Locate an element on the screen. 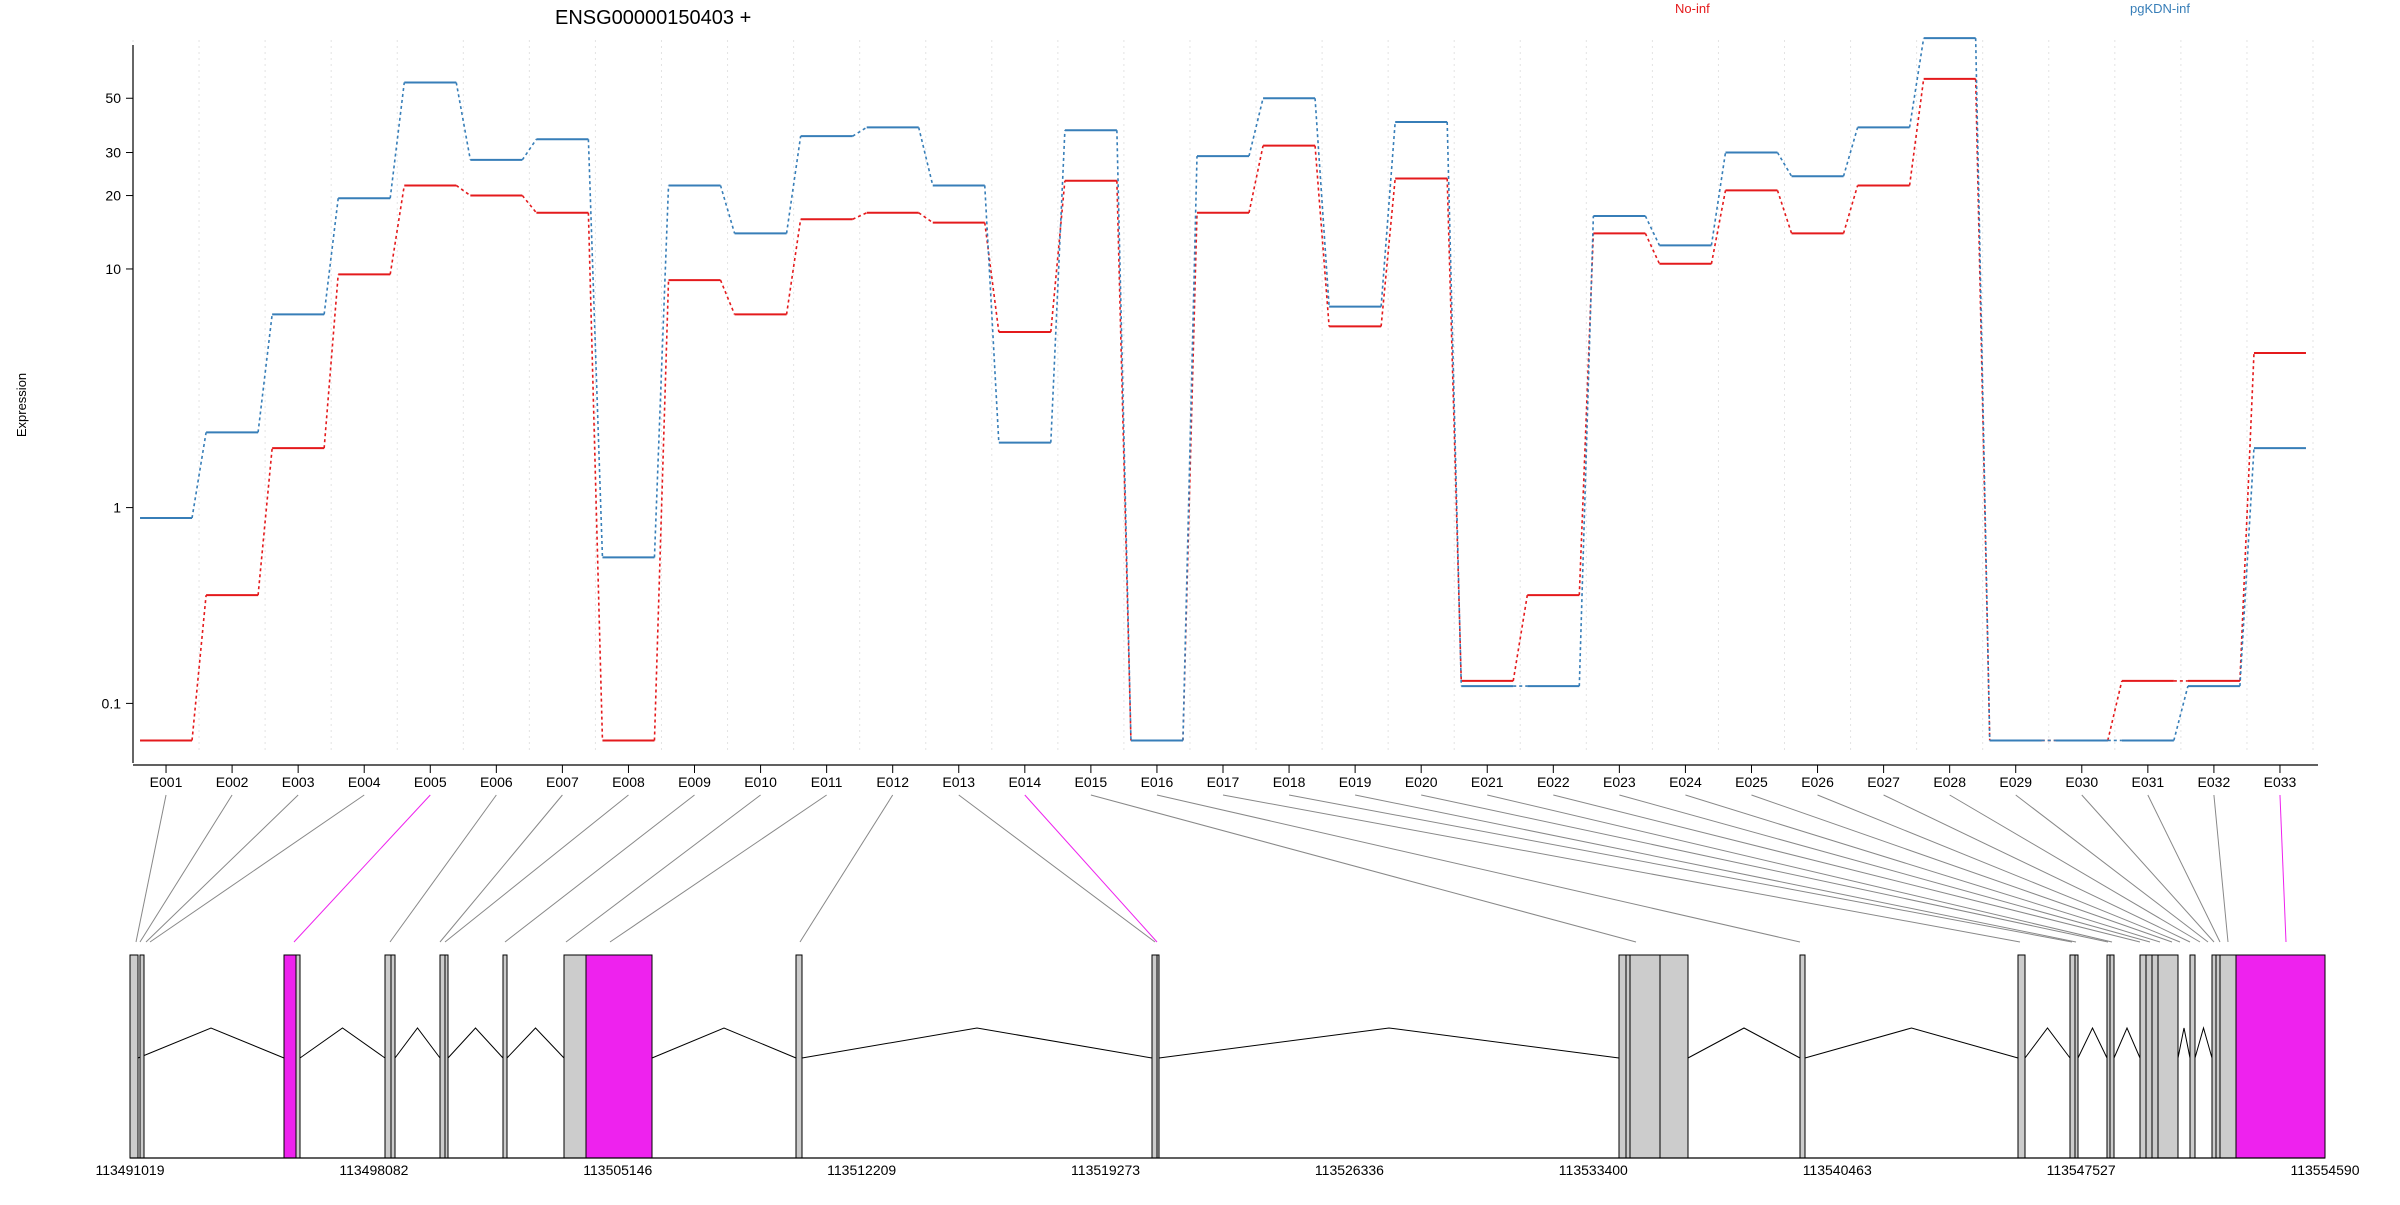 This screenshot has width=2400, height=1205. x-tick-label: E018 is located at coordinates (1289, 782).